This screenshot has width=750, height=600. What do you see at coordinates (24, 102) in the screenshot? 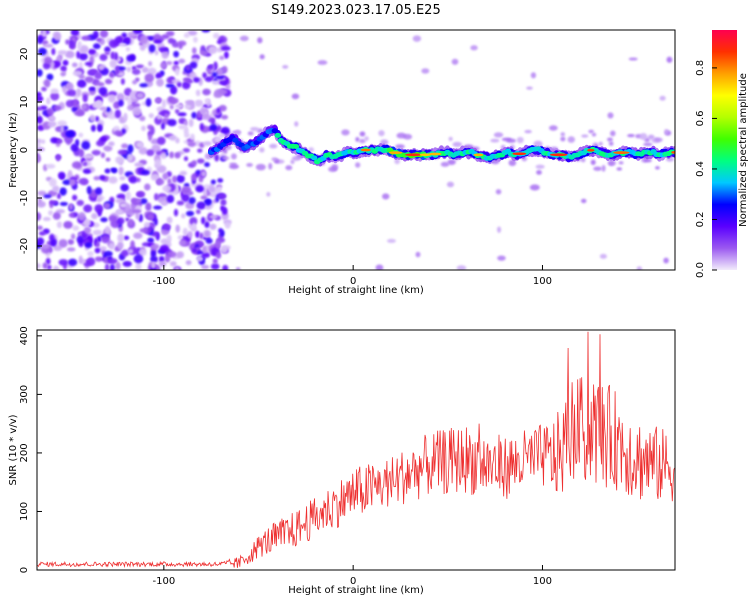
I see `y-tick-label: 10` at bounding box center [24, 102].